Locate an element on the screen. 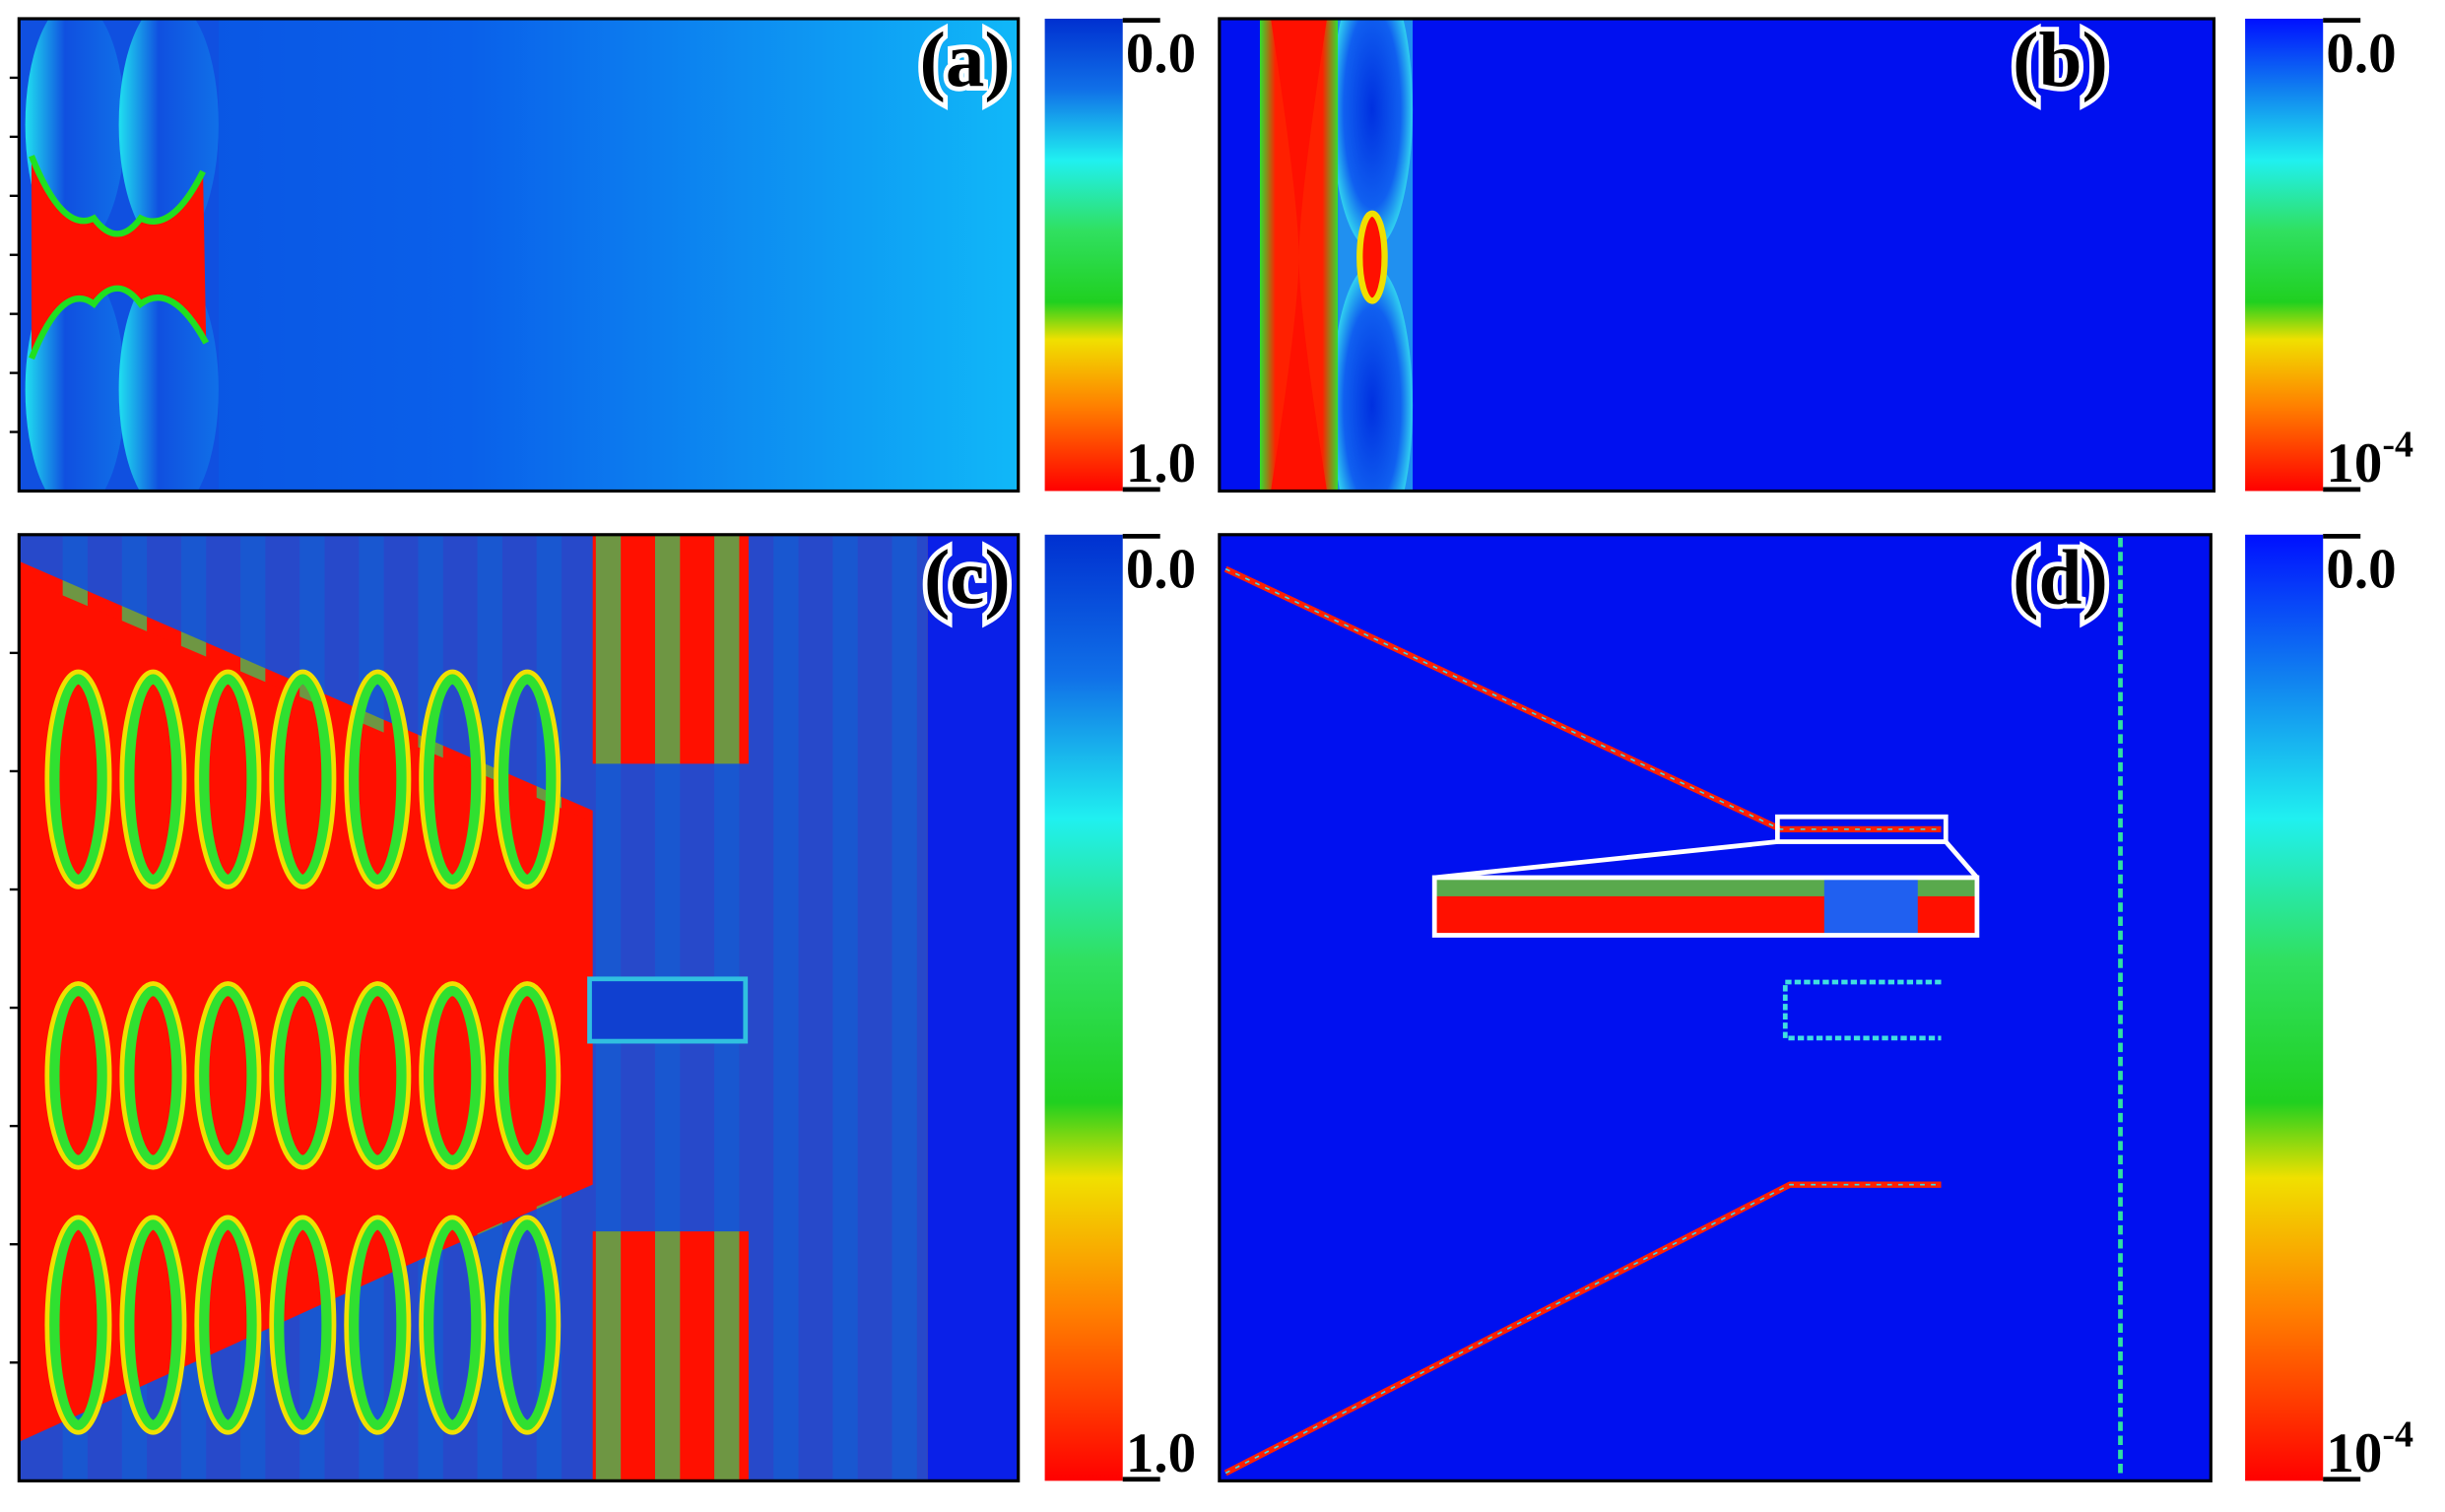 The width and height of the screenshot is (2445, 1512). panel-label: (c) is located at coordinates (968, 577).